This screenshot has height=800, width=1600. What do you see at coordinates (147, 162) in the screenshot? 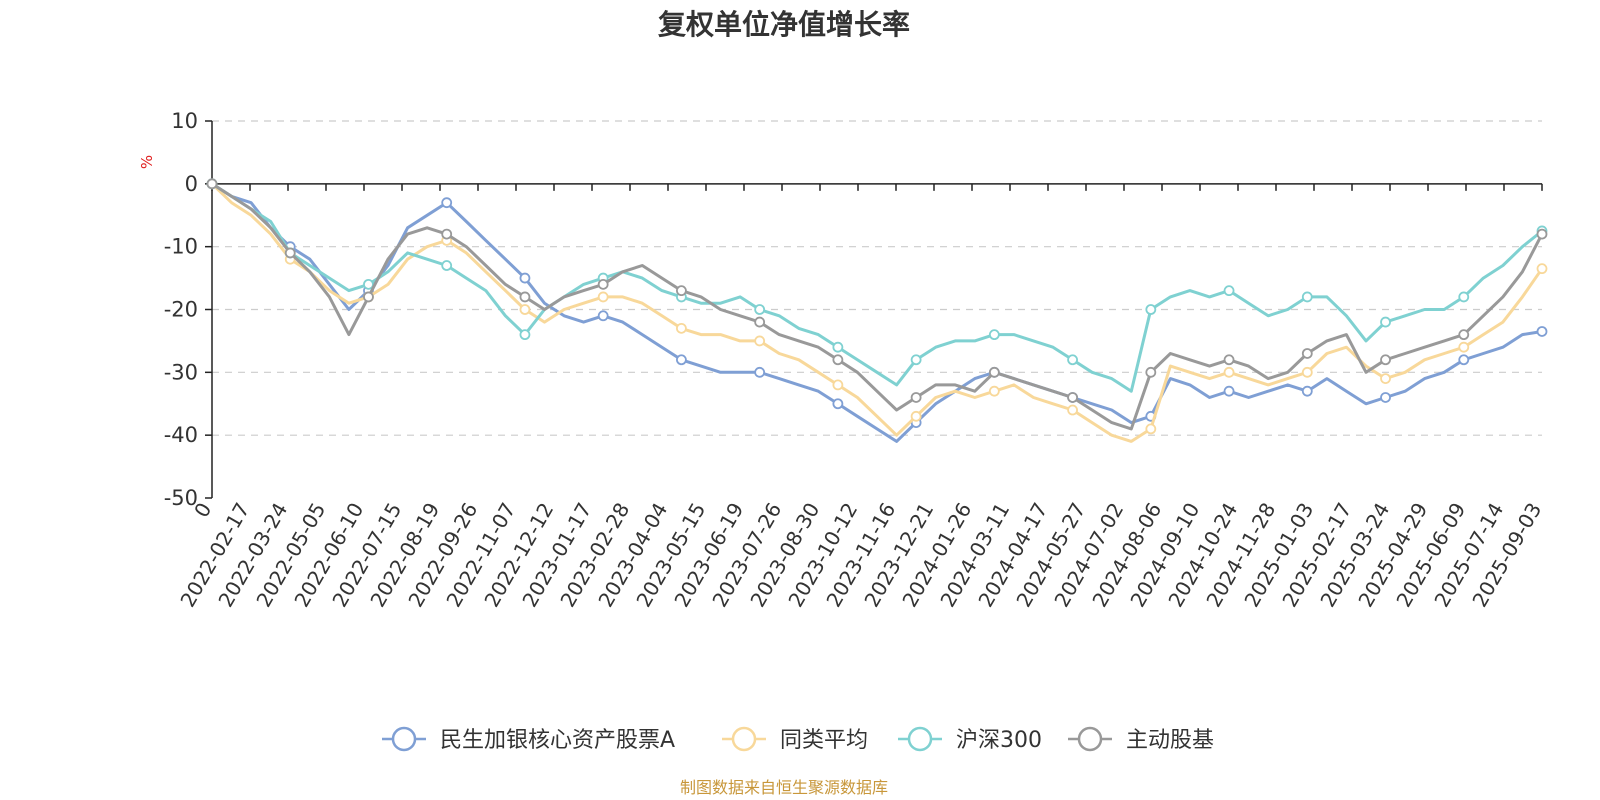
I see `y-axis-unit: %` at bounding box center [147, 162].